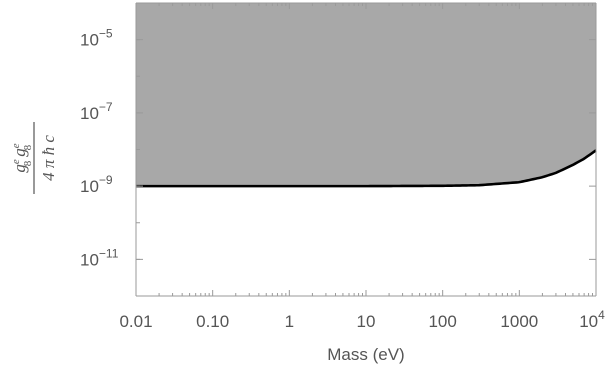 The width and height of the screenshot is (614, 369). What do you see at coordinates (289, 321) in the screenshot?
I see `x-tick-label: 1` at bounding box center [289, 321].